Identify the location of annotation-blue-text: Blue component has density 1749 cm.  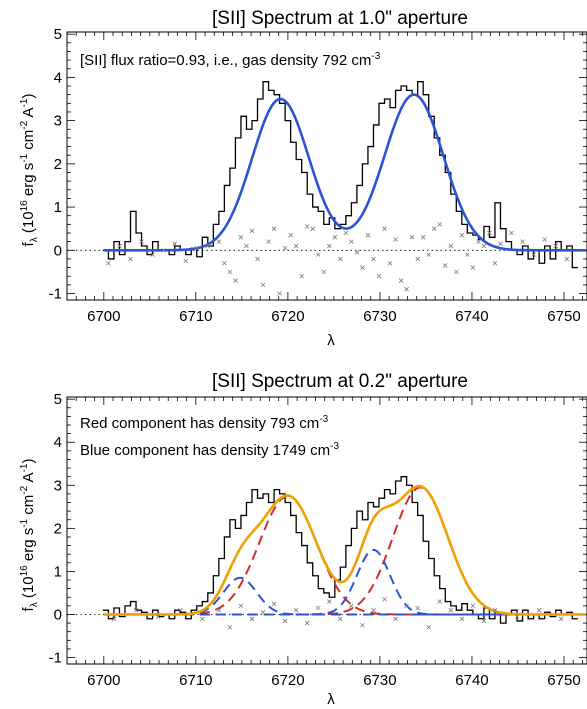
(205, 450).